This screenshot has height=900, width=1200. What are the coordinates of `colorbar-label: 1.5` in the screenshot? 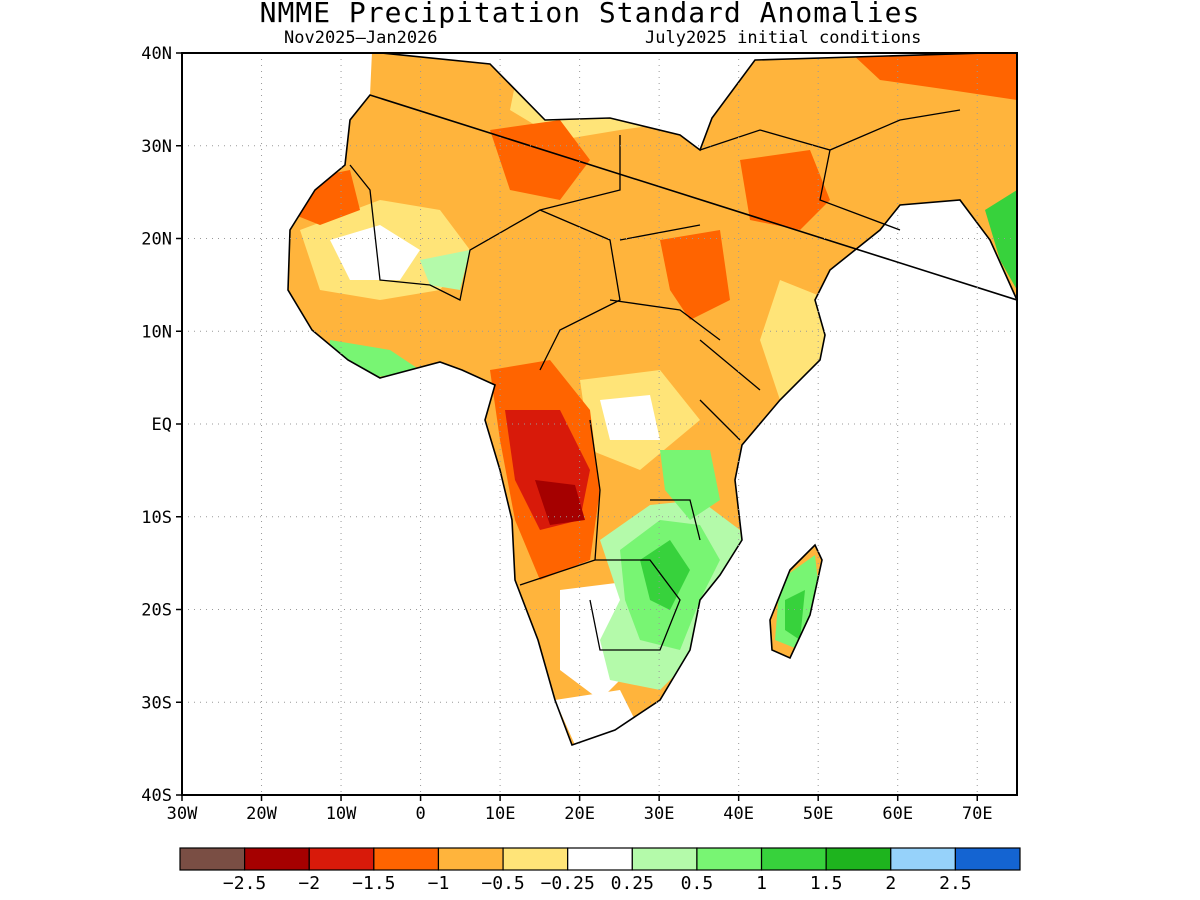 It's located at (826, 883).